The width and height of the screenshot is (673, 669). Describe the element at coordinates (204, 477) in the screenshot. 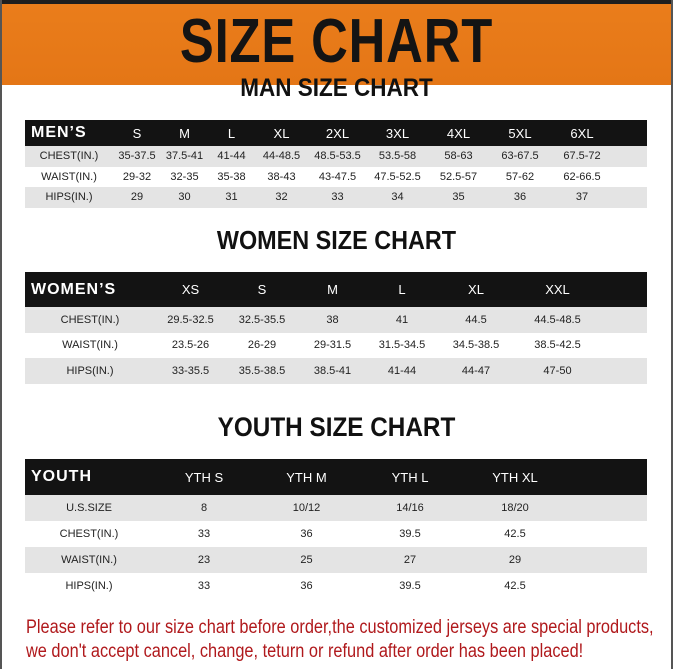

I see `size-label: YTH S` at that location.